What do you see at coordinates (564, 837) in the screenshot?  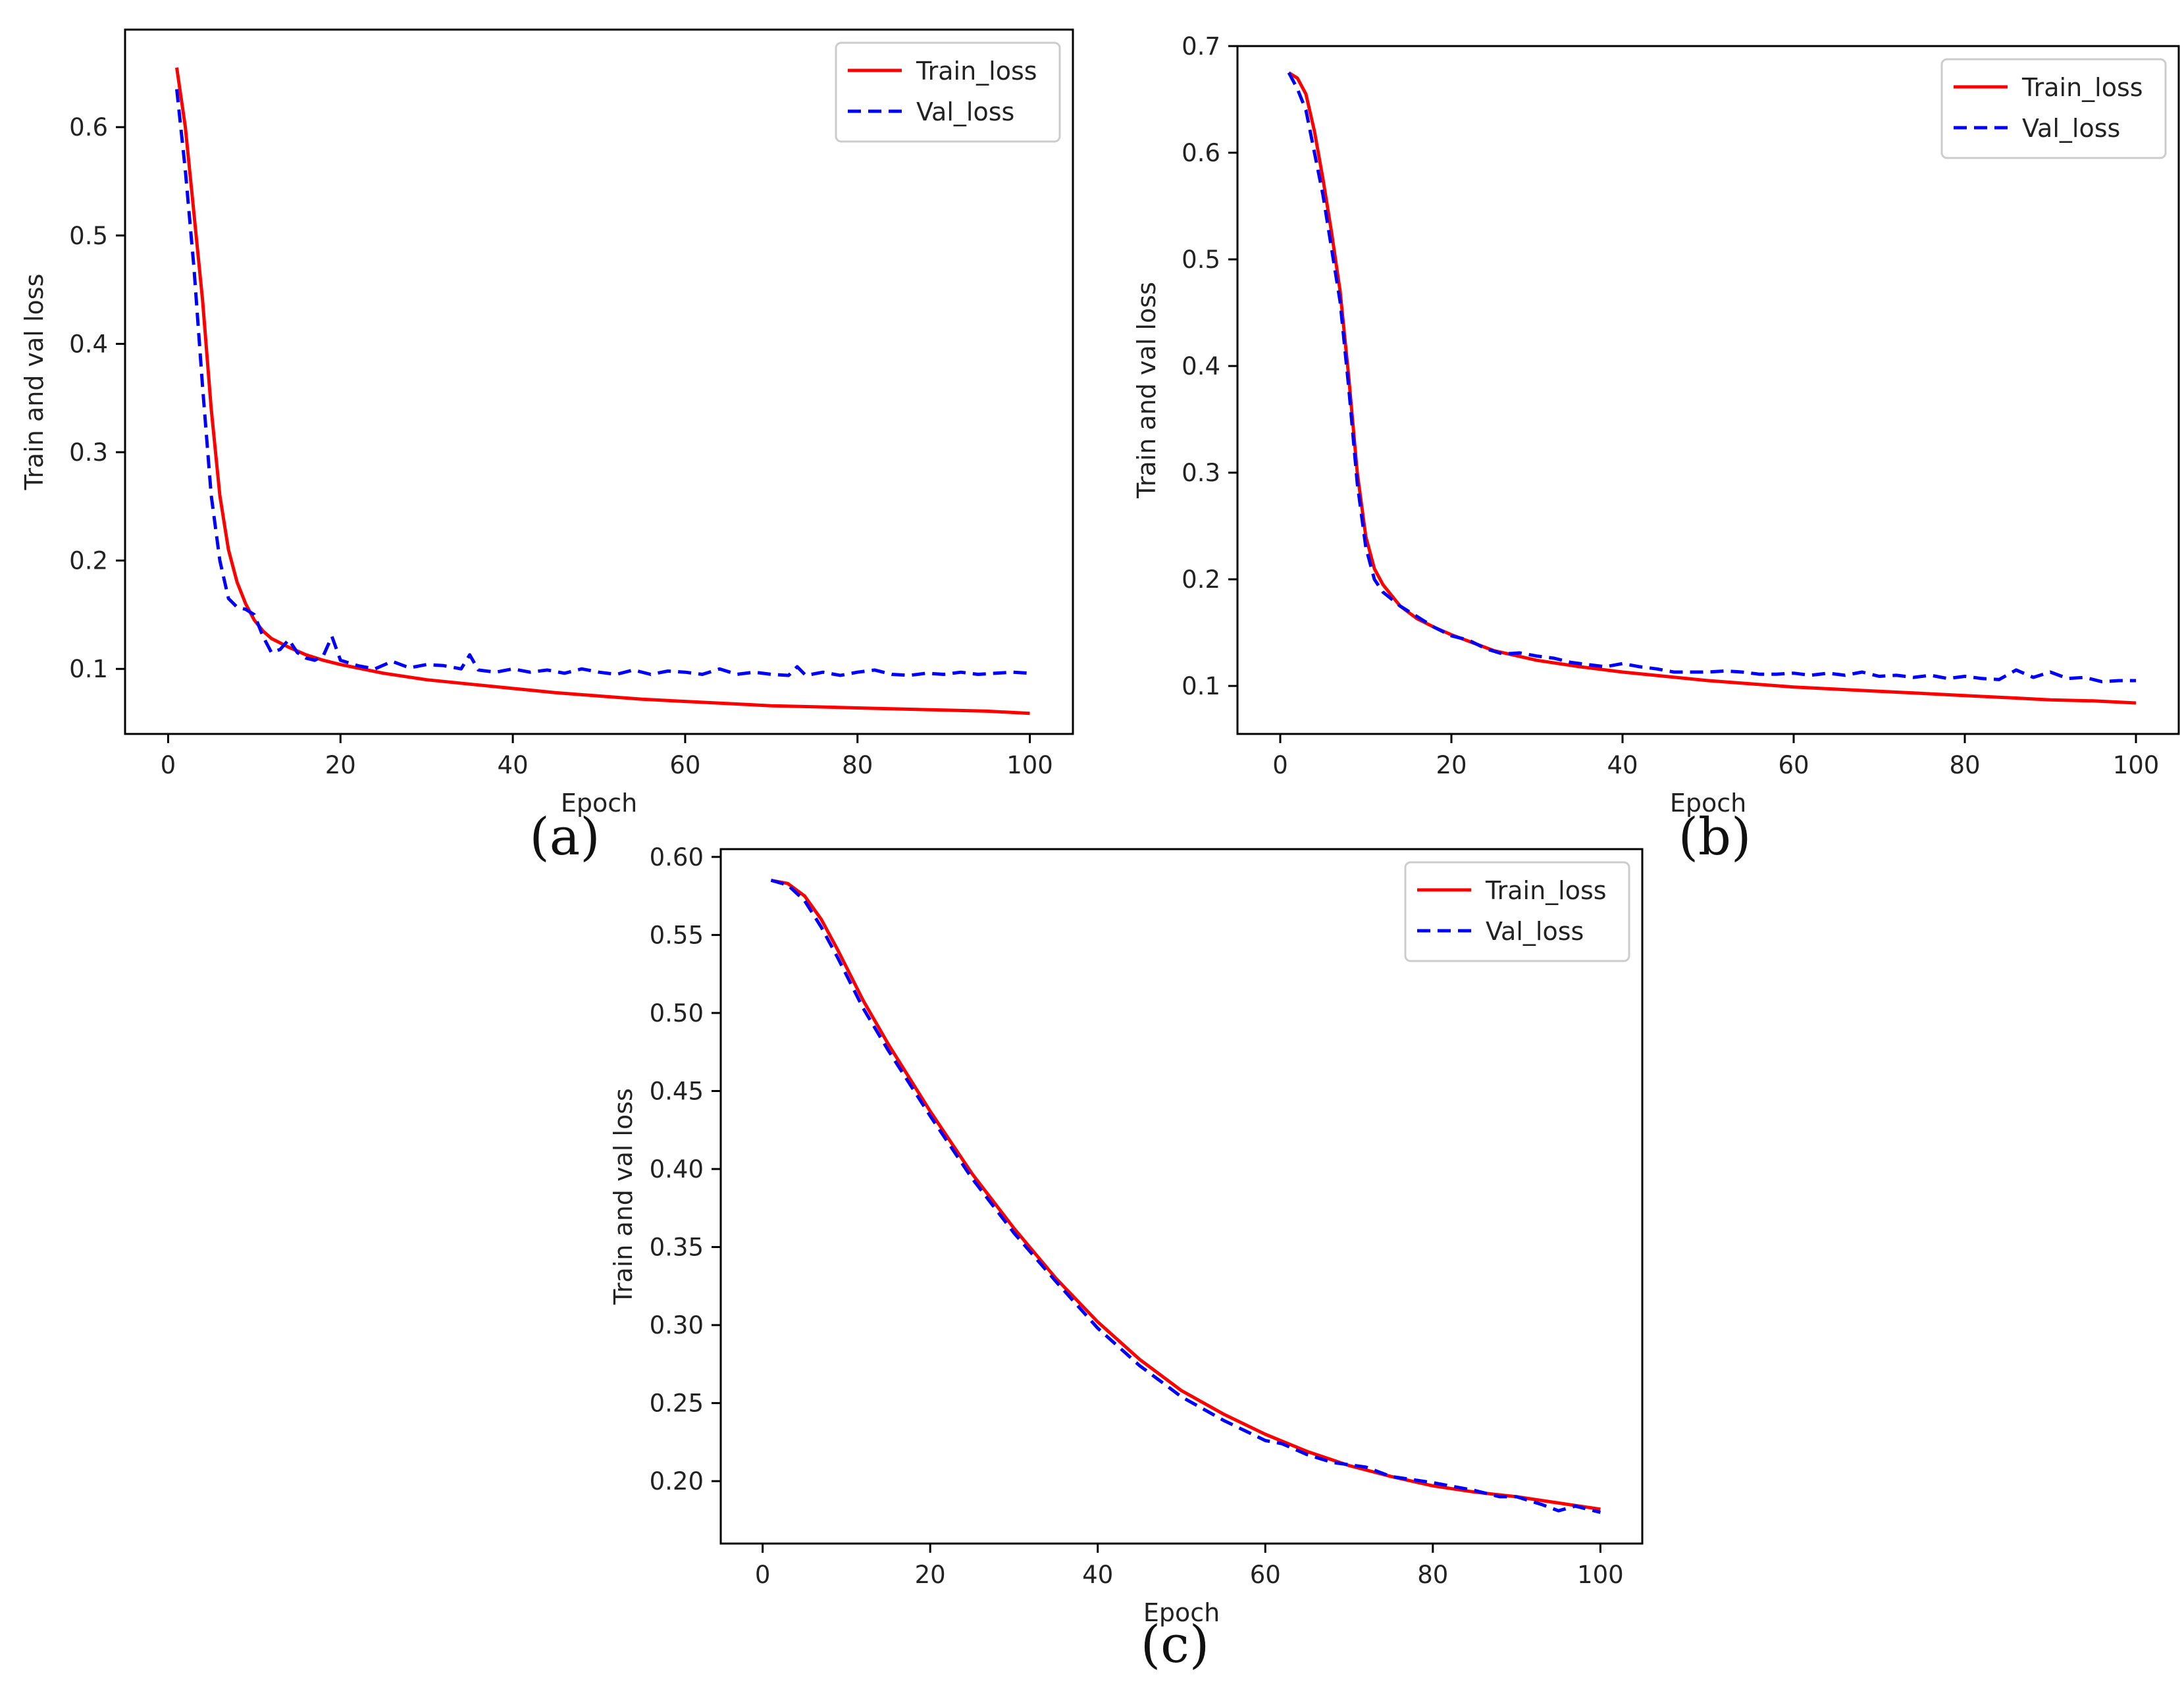 I see `panel-label-a: (a)` at bounding box center [564, 837].